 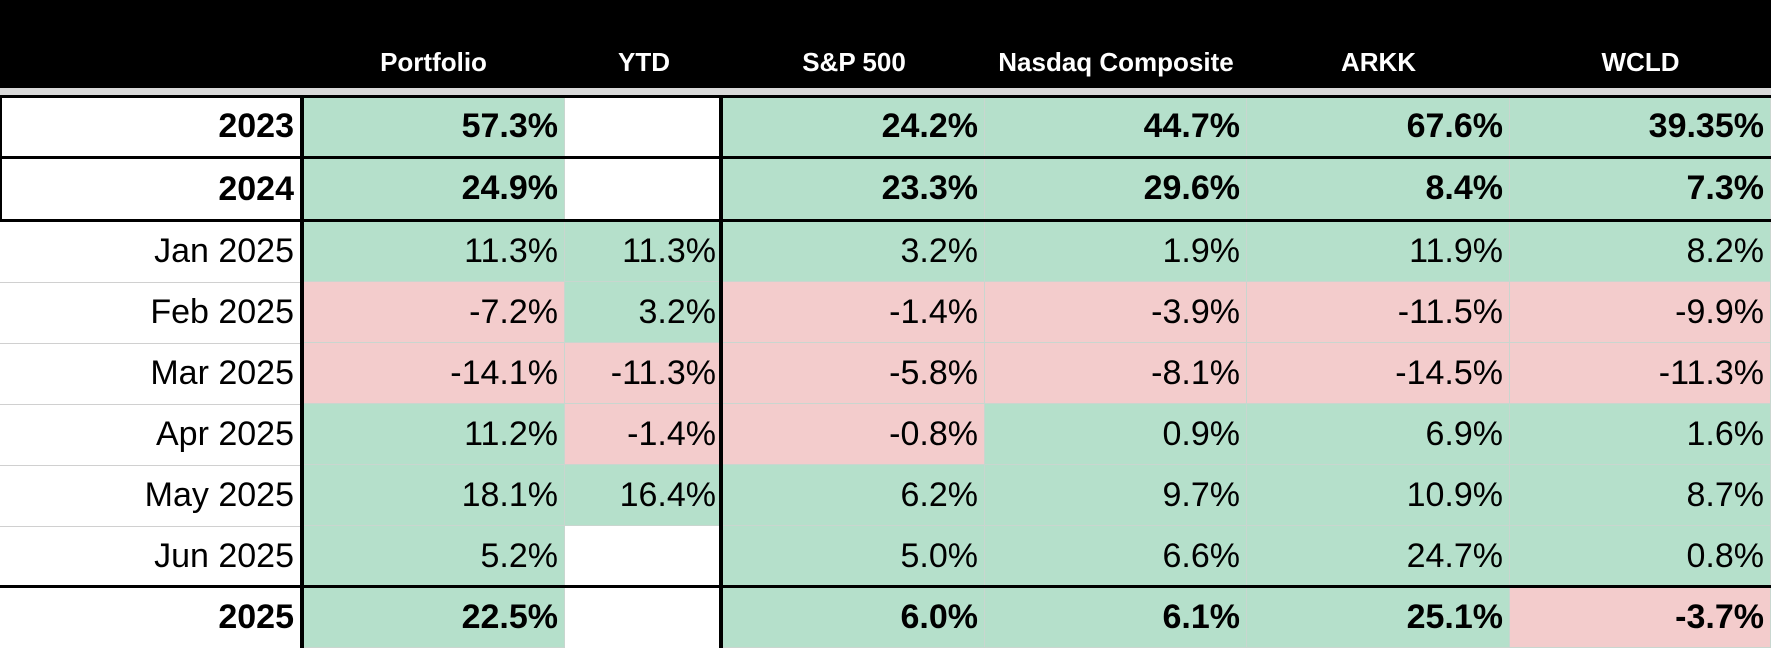 What do you see at coordinates (1116, 373) in the screenshot?
I see `cell-nasdaq-composite: -8.1%` at bounding box center [1116, 373].